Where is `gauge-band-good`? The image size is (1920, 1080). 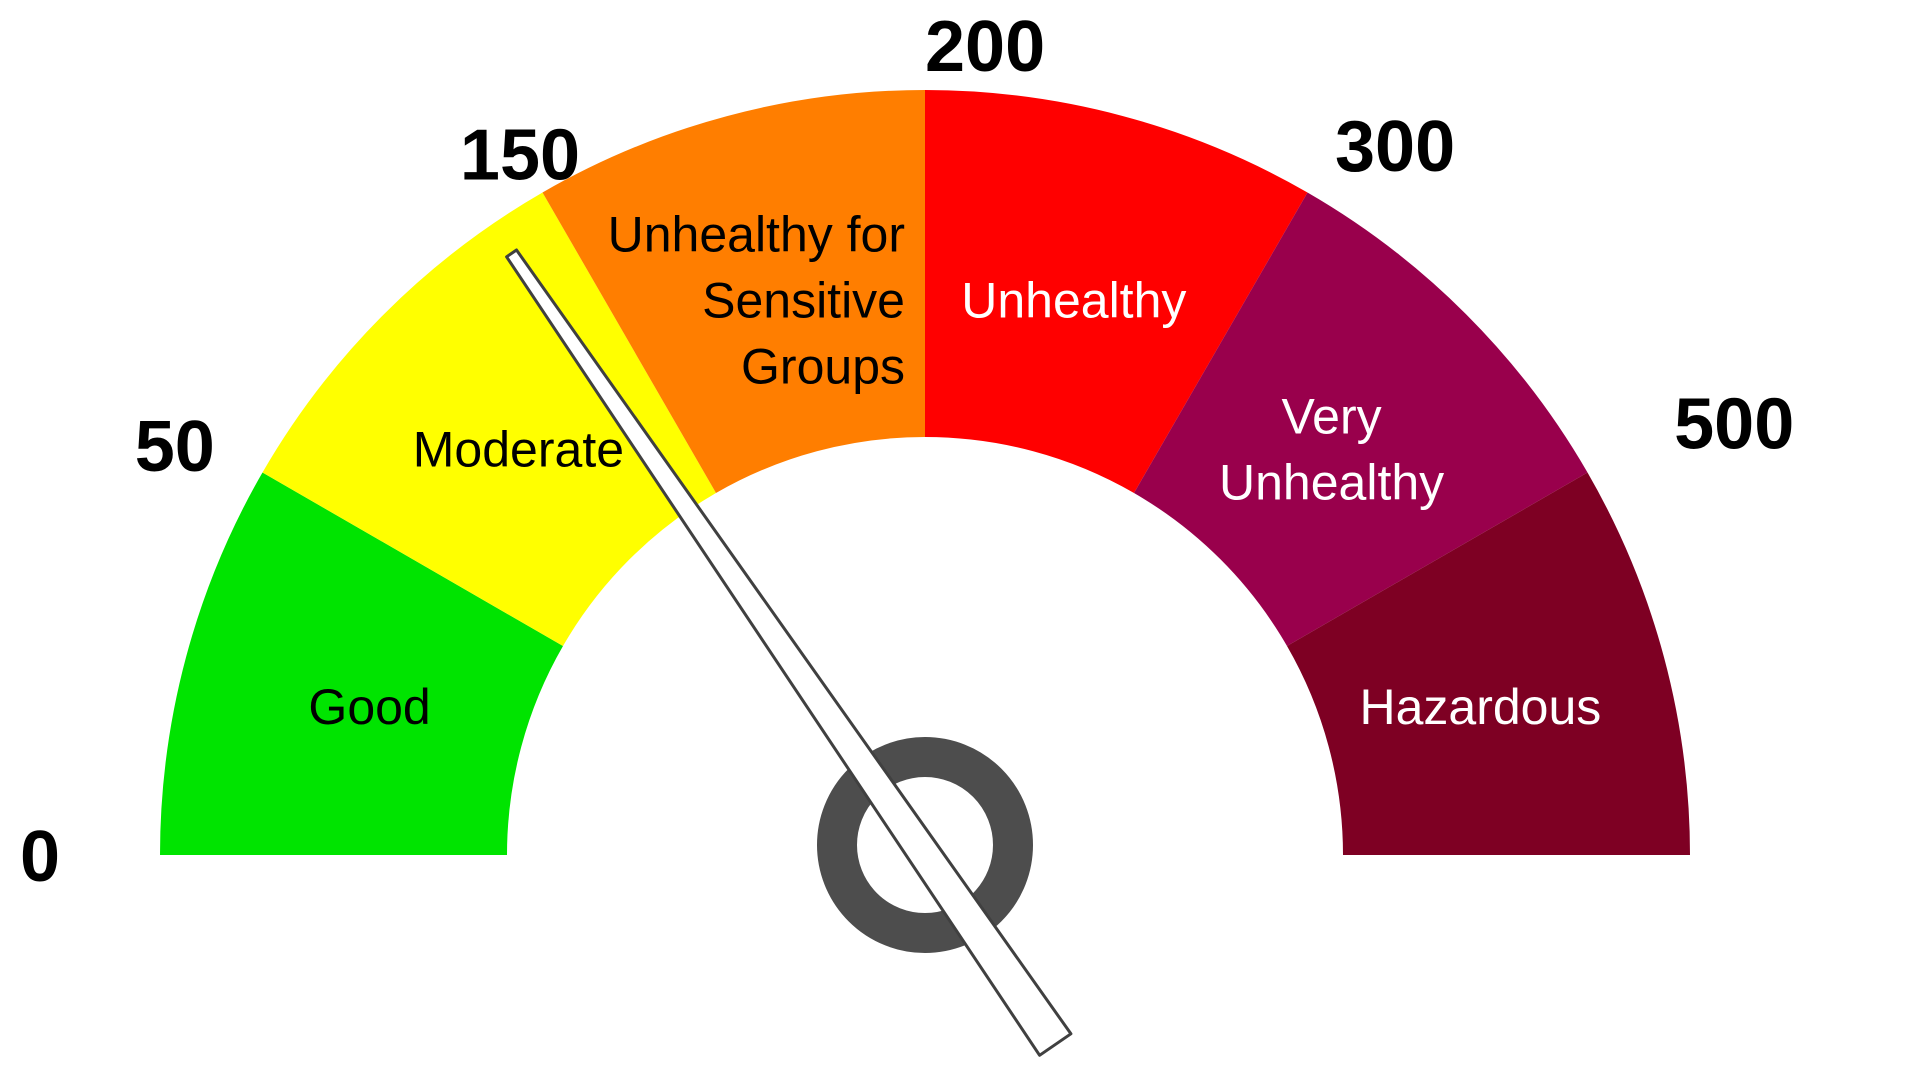 gauge-band-good is located at coordinates (362, 663).